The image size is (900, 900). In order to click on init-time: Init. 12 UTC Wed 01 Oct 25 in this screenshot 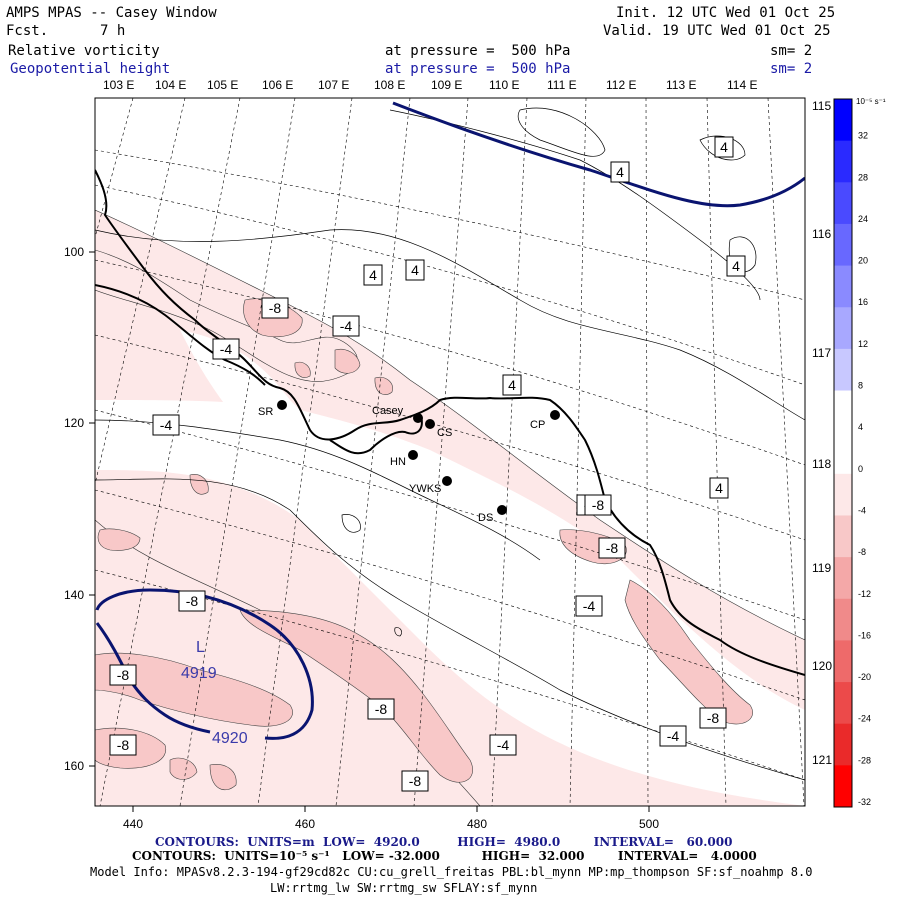, I will do `click(726, 13)`.